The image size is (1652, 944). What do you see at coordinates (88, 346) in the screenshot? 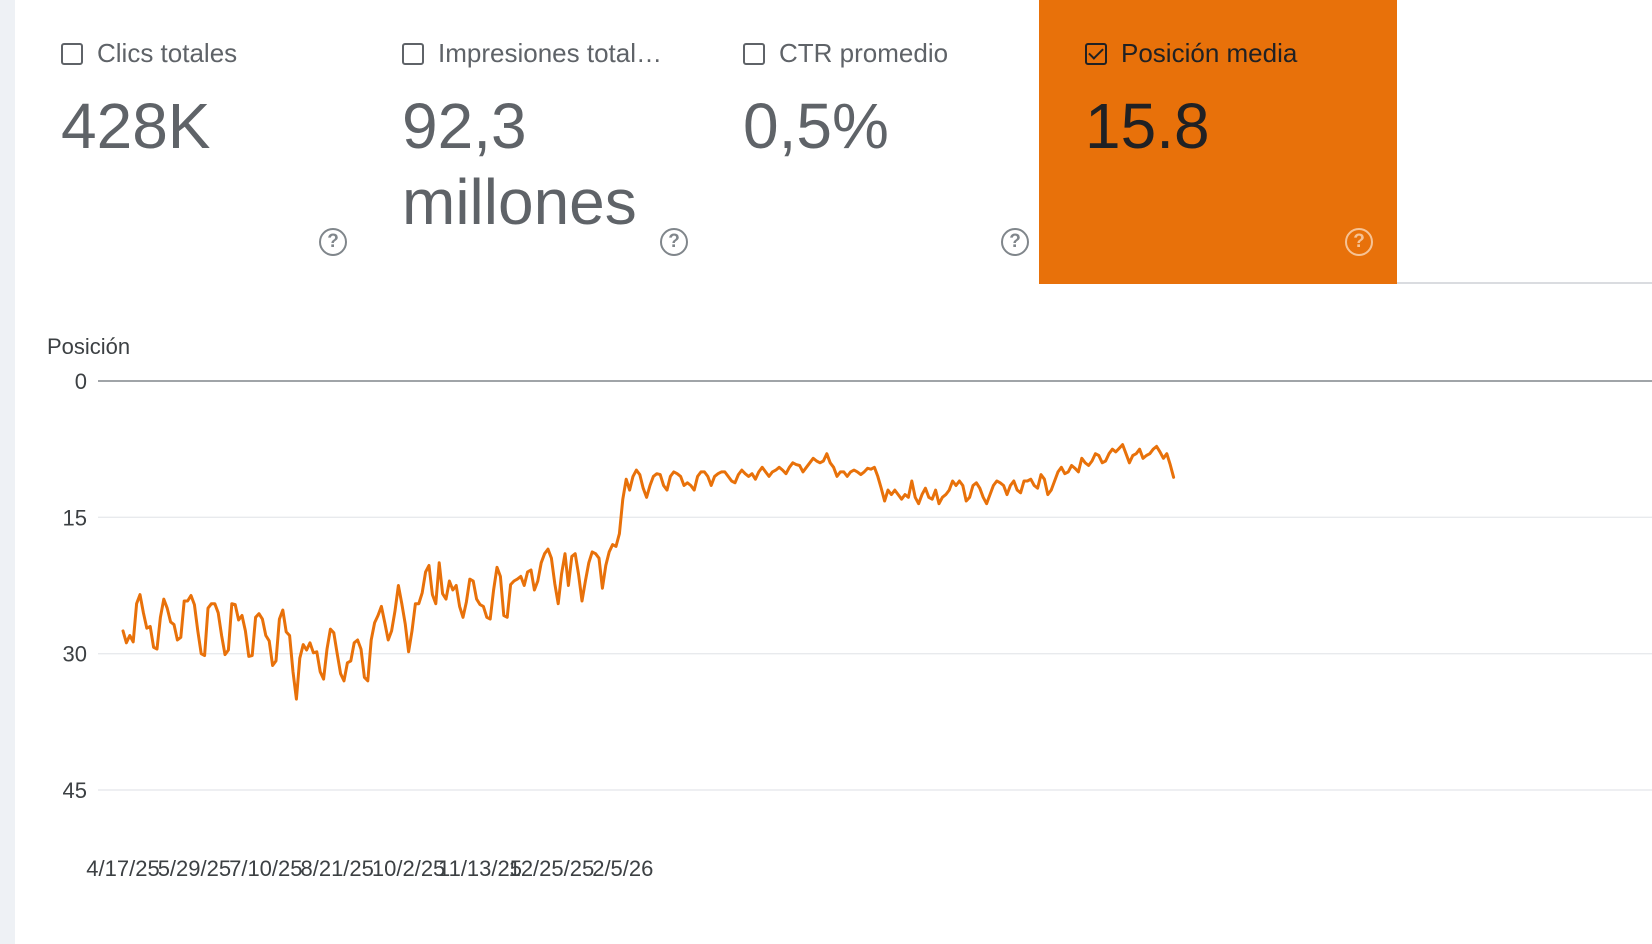
I see `y-axis-label: Posición` at bounding box center [88, 346].